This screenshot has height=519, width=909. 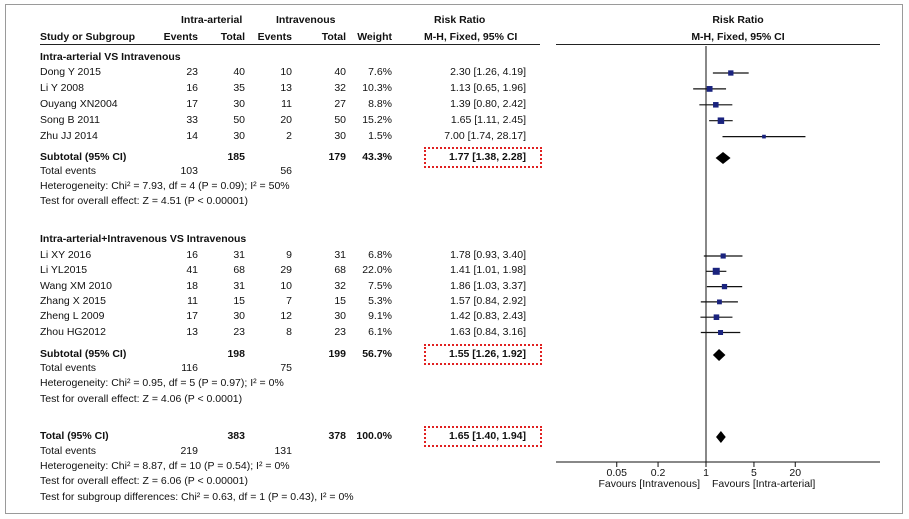 What do you see at coordinates (460, 20) in the screenshot?
I see `rr-title: Risk Ratio` at bounding box center [460, 20].